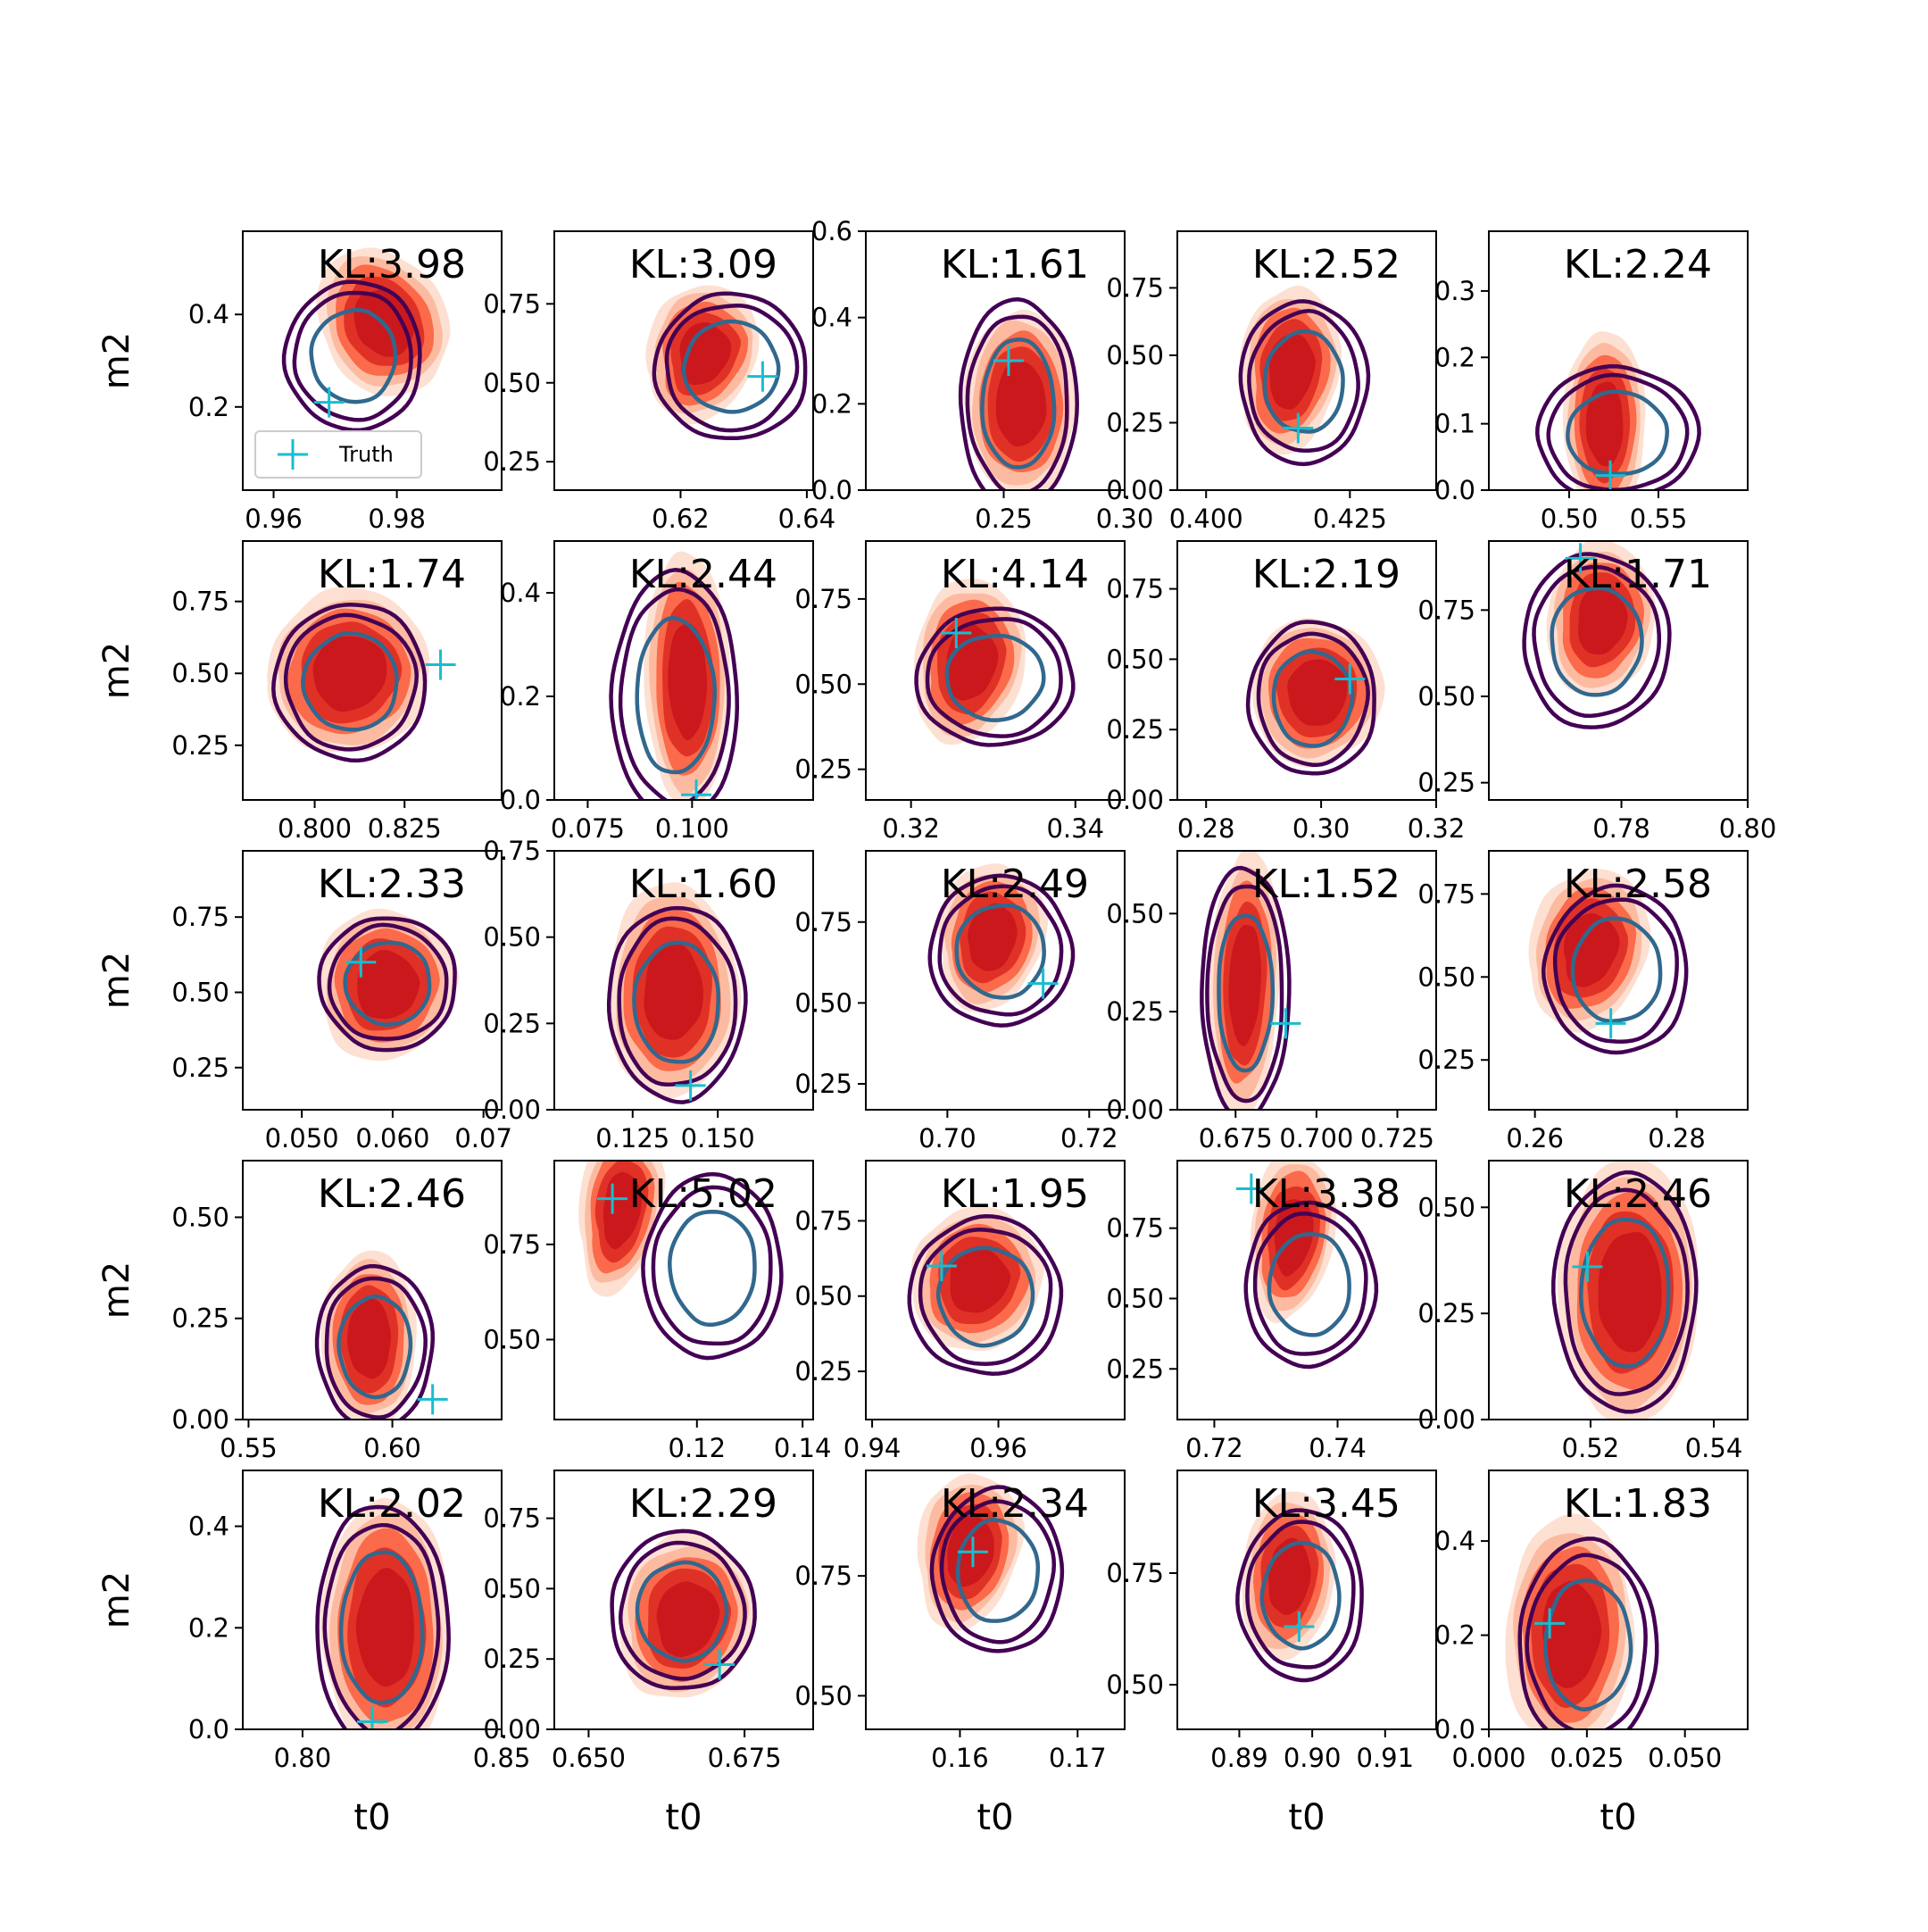 The height and width of the screenshot is (1932, 1928). What do you see at coordinates (392, 264) in the screenshot?
I see `subplot-kl-label: KL:3.98` at bounding box center [392, 264].